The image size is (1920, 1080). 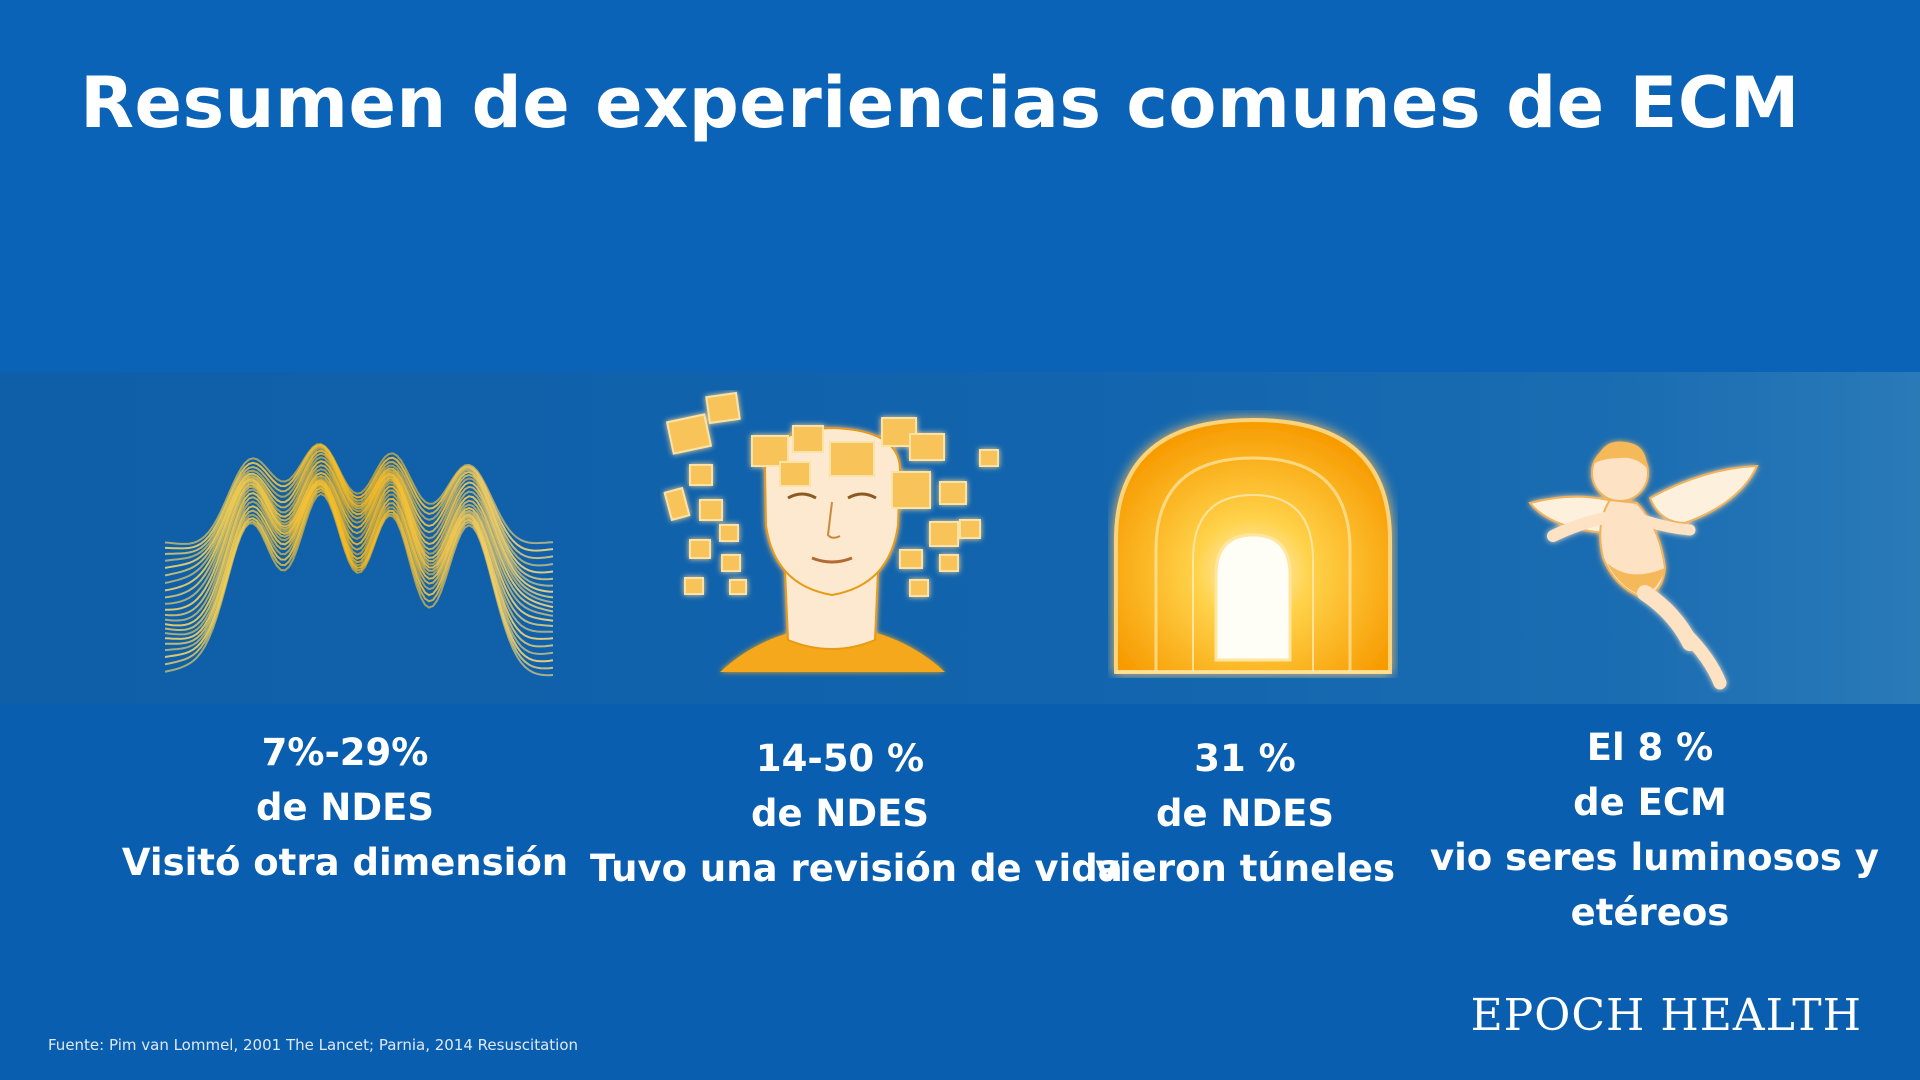 I want to click on head-memories-icon, so click(x=832, y=535).